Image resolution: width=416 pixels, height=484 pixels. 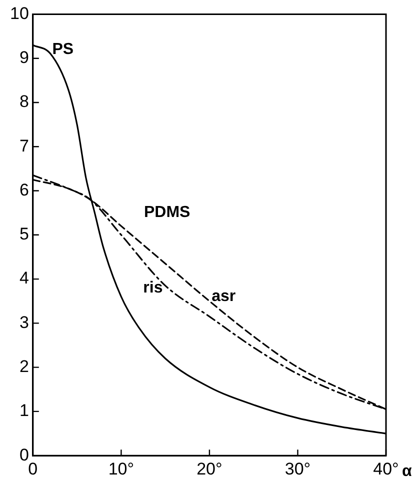 What do you see at coordinates (24, 234) in the screenshot?
I see `y-tick-label: 5` at bounding box center [24, 234].